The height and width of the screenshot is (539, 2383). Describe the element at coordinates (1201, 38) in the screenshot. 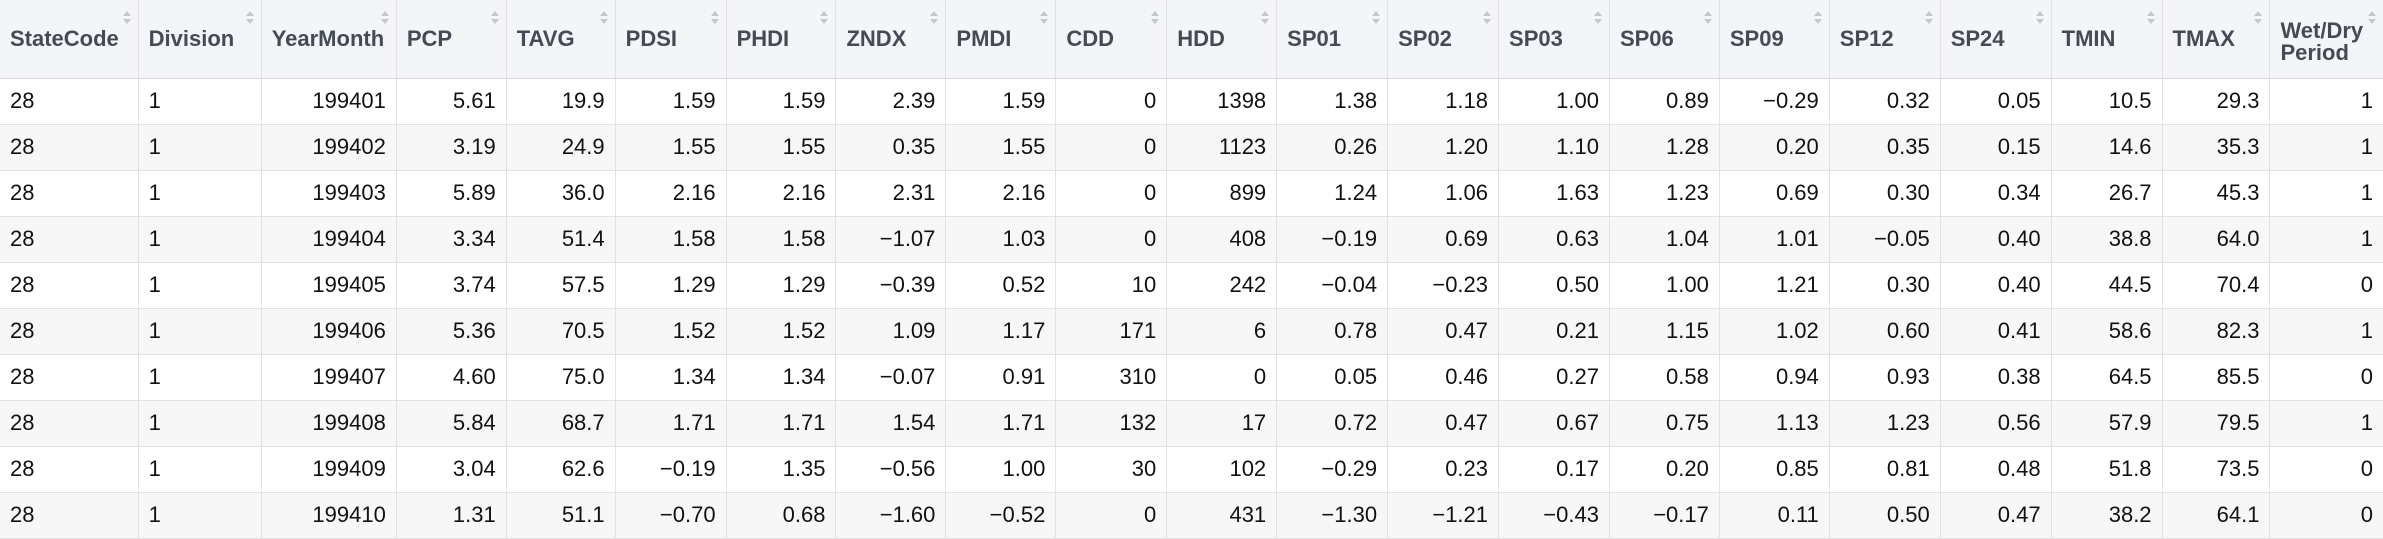

I see `column-header-label: HDD` at that location.